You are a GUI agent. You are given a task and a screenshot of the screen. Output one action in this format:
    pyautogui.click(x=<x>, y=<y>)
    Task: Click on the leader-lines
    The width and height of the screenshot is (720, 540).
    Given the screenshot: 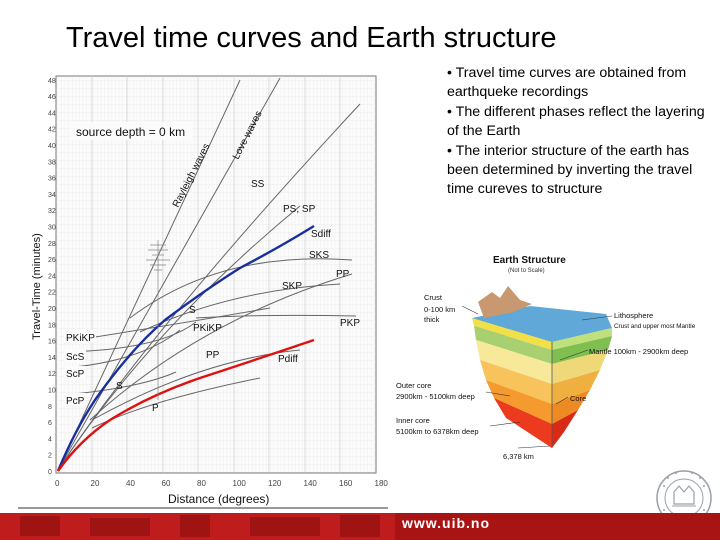 What is the action you would take?
    pyautogui.click(x=537, y=377)
    